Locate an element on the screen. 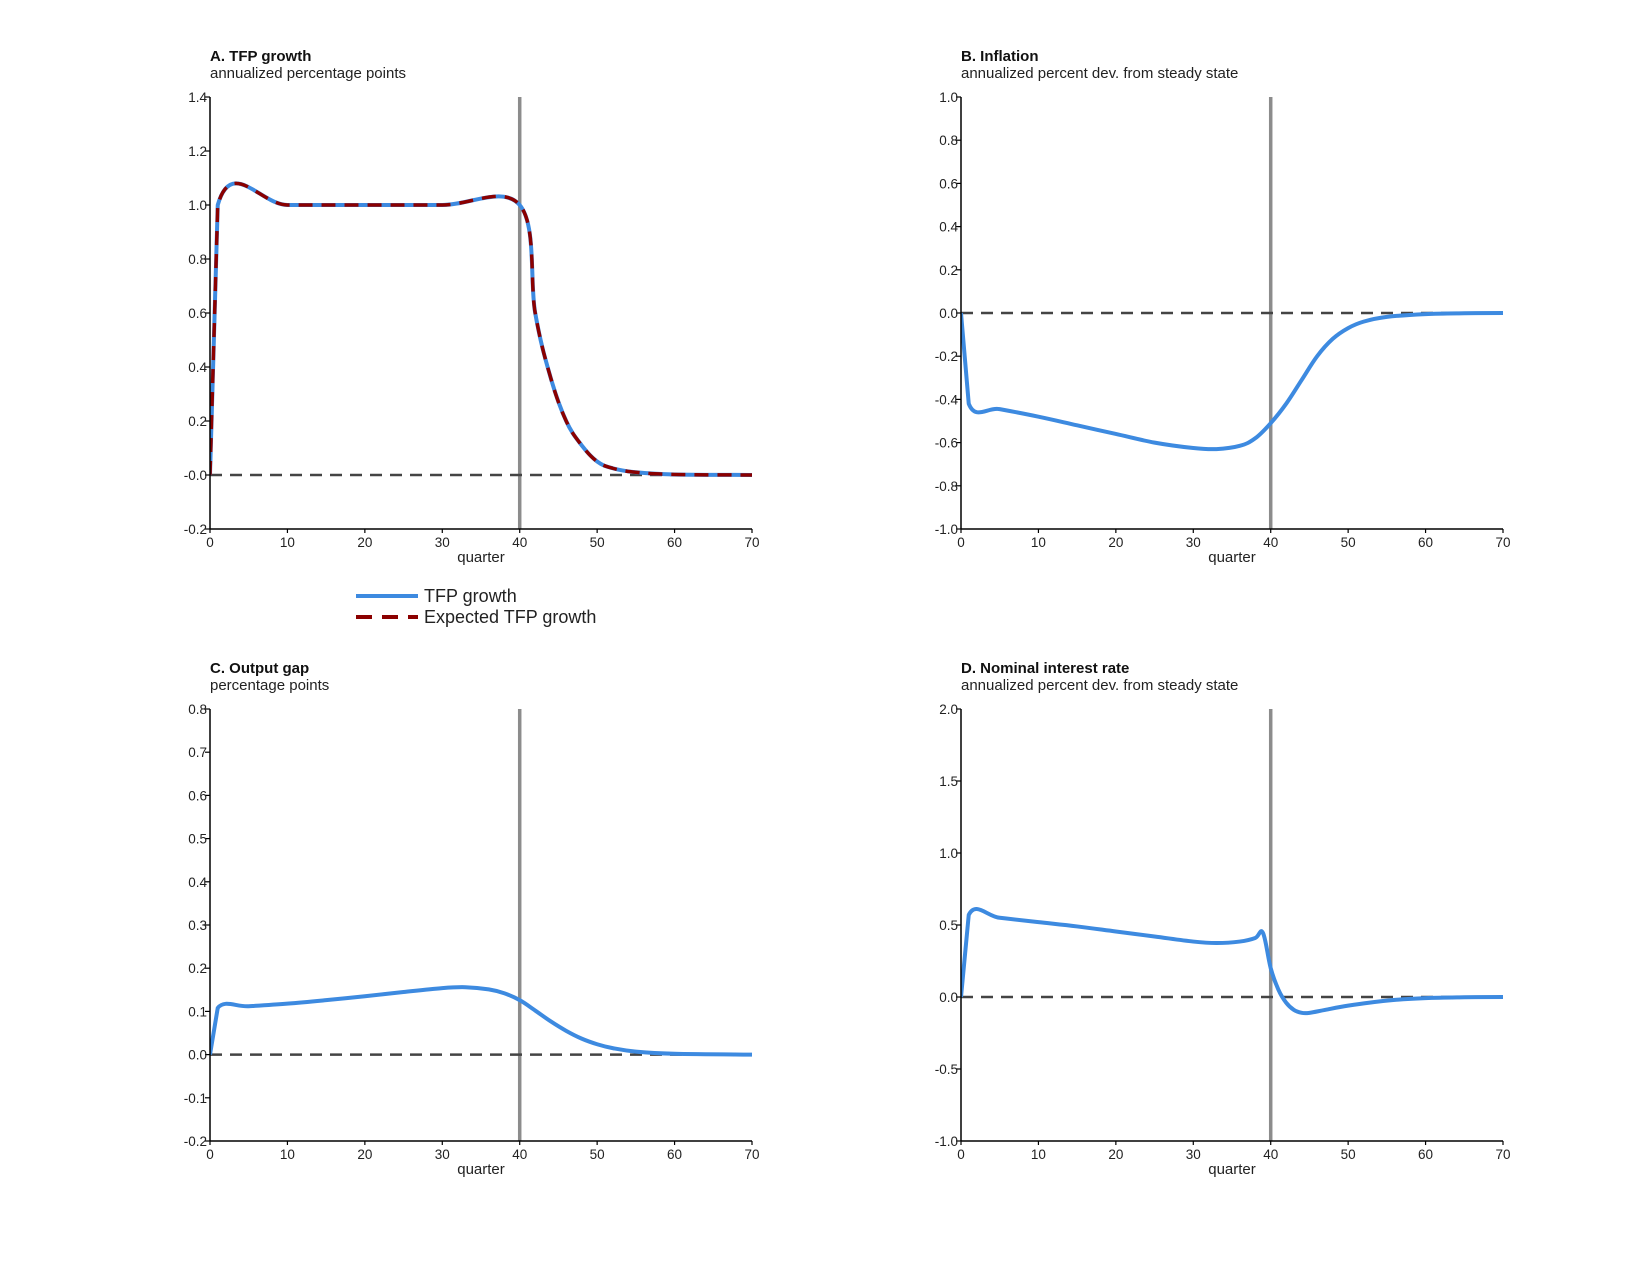 This screenshot has width=1650, height=1275. panel-c-x-tick-label: 30 is located at coordinates (442, 1154).